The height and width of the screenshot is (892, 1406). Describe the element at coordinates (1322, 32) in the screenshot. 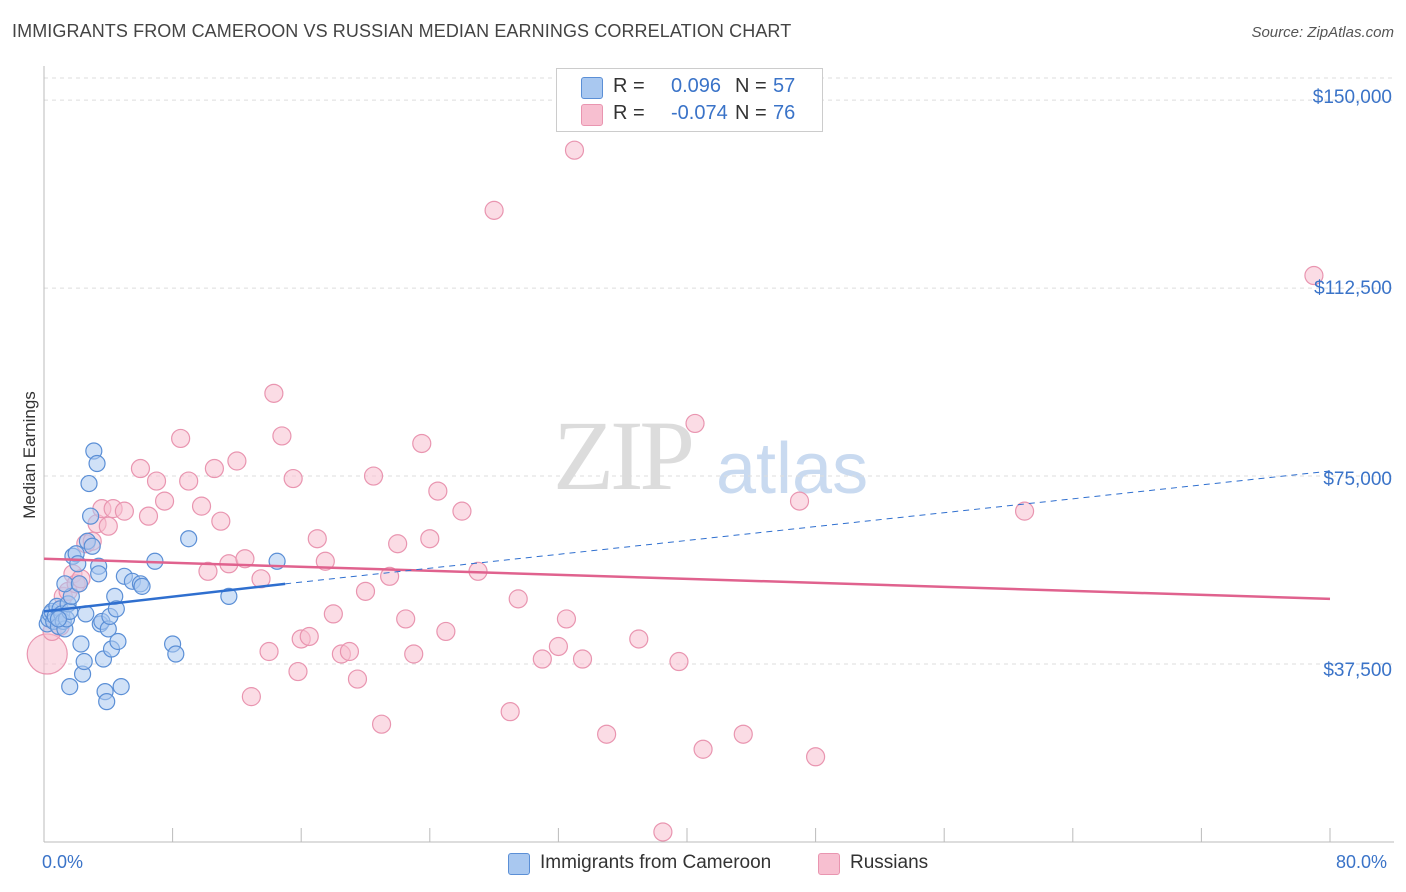

I see `source-label: Source: ZipAtlas.com` at that location.